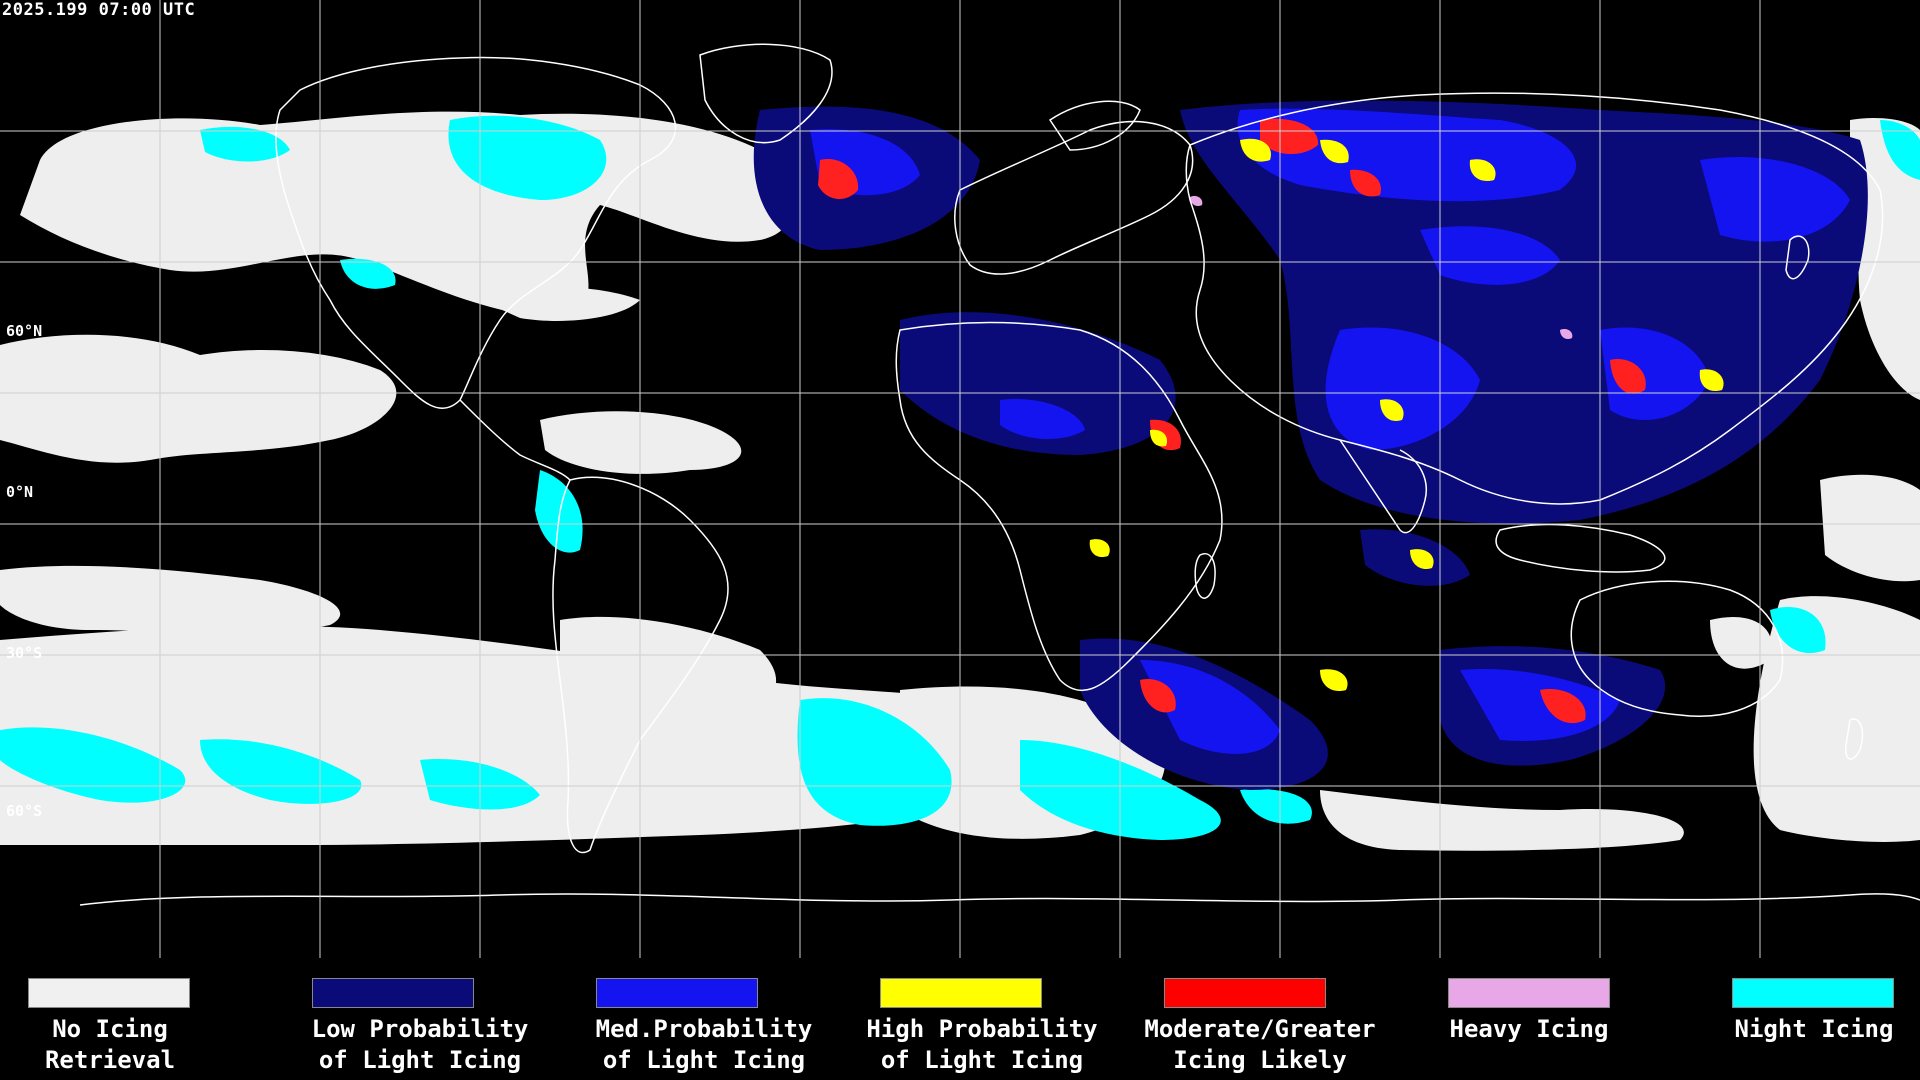 The width and height of the screenshot is (1920, 1080). I want to click on legend-label-night-icing: Night Icing, so click(1814, 1029).